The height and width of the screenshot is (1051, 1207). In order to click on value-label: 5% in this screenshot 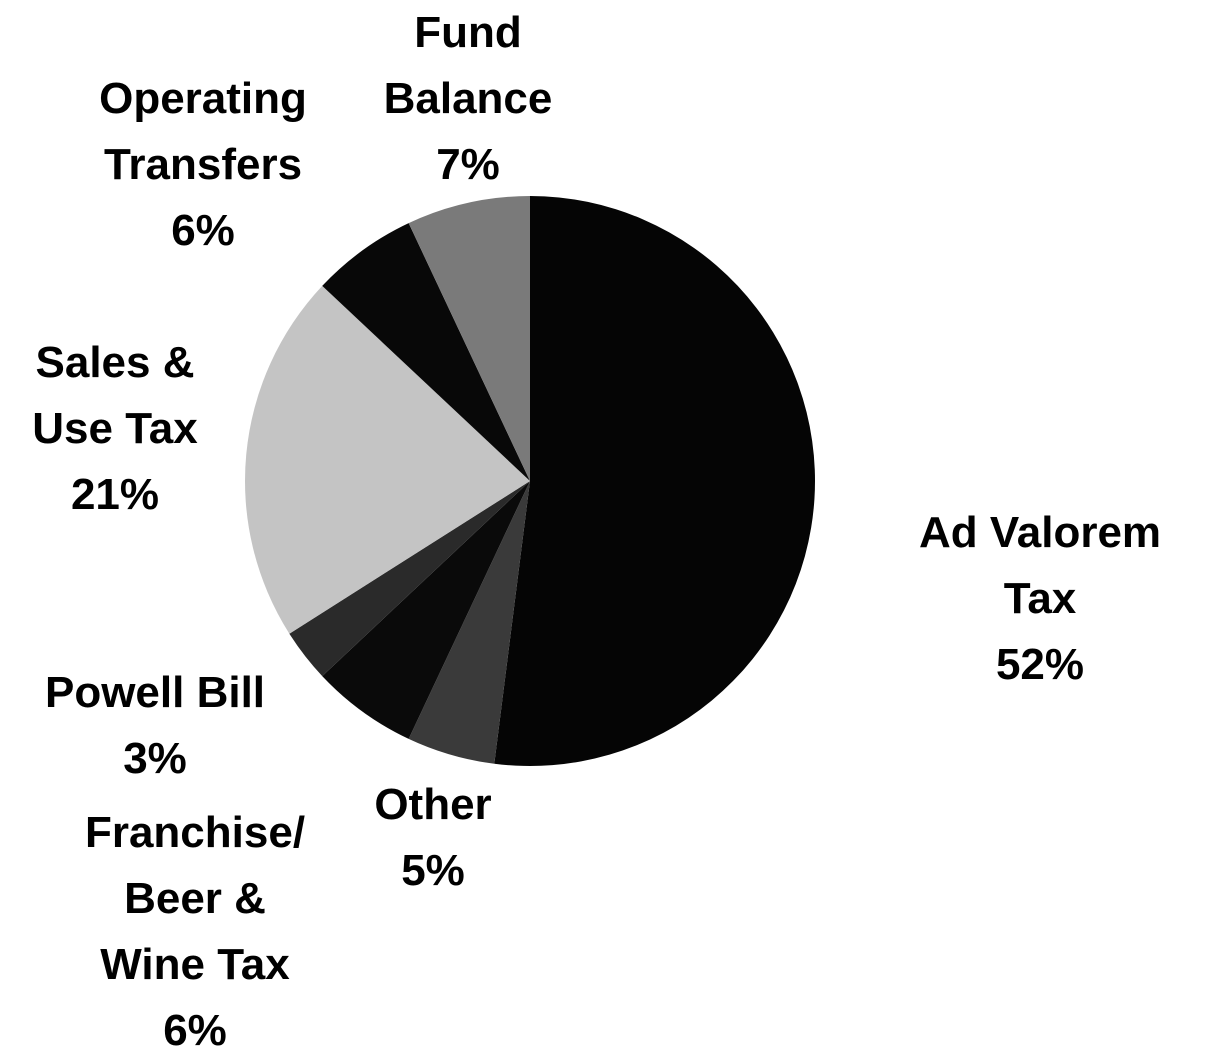, I will do `click(433, 870)`.